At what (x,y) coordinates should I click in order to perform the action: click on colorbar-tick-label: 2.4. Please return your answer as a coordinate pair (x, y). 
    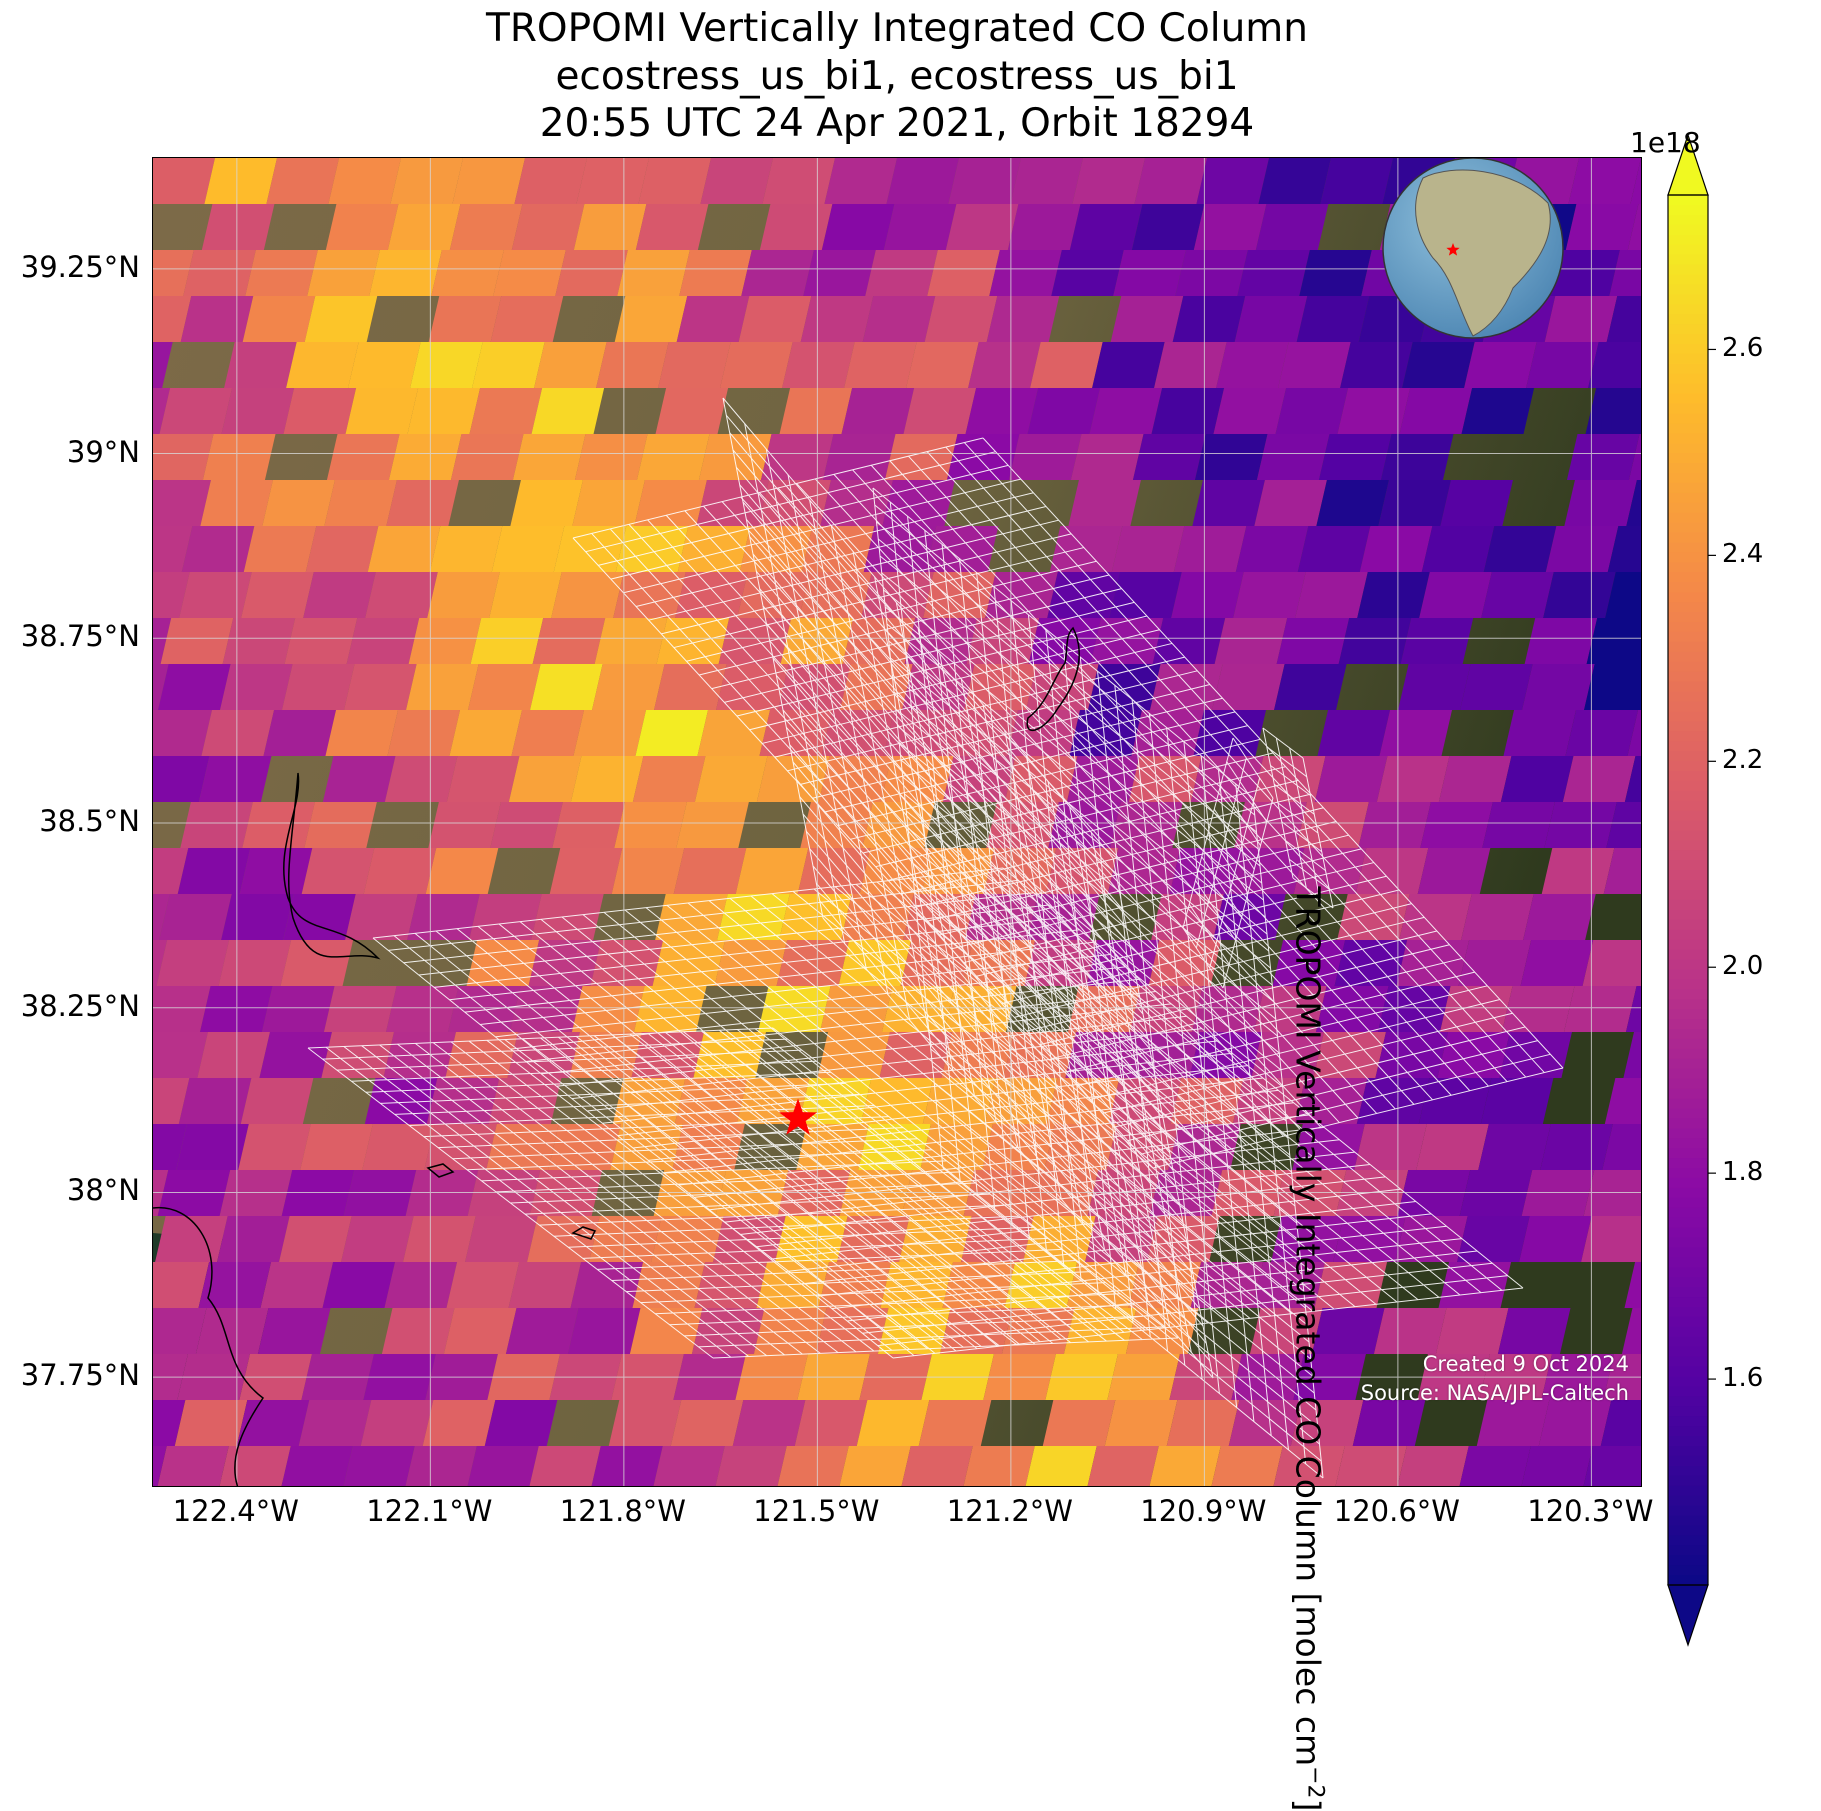
    Looking at the image, I should click on (1742, 554).